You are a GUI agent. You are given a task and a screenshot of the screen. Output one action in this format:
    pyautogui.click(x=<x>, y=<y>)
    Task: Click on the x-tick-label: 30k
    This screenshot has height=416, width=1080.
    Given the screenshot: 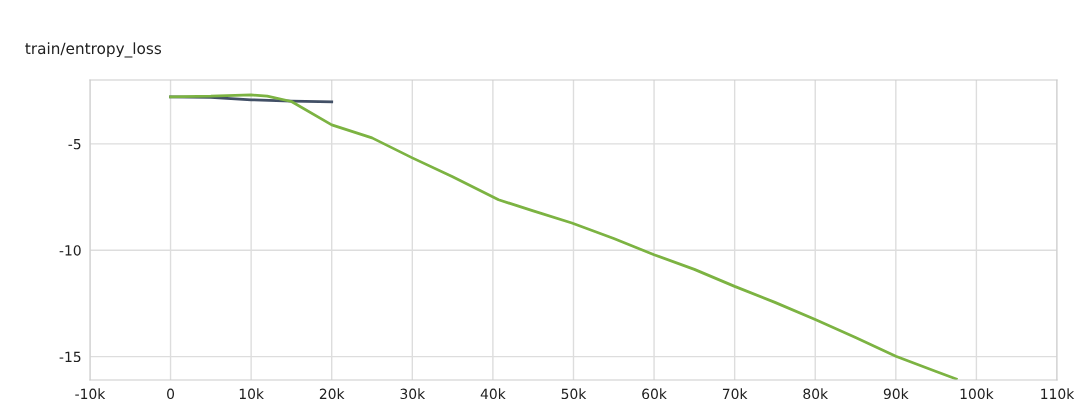 What is the action you would take?
    pyautogui.click(x=413, y=394)
    